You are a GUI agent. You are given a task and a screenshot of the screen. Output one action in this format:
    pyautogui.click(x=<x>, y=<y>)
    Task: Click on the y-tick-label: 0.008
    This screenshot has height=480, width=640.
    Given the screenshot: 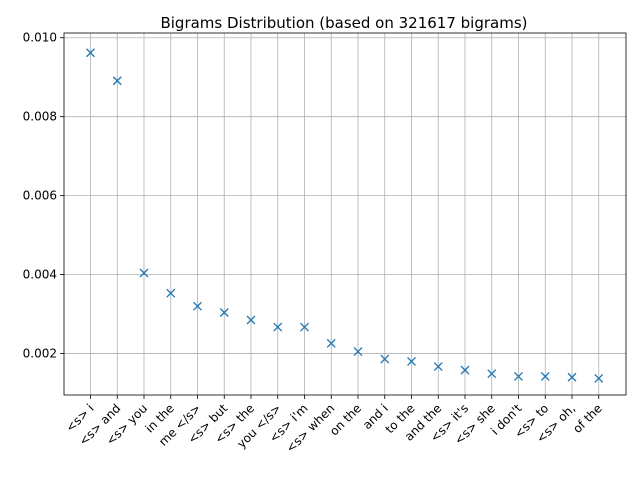 What is the action you would take?
    pyautogui.click(x=40, y=117)
    